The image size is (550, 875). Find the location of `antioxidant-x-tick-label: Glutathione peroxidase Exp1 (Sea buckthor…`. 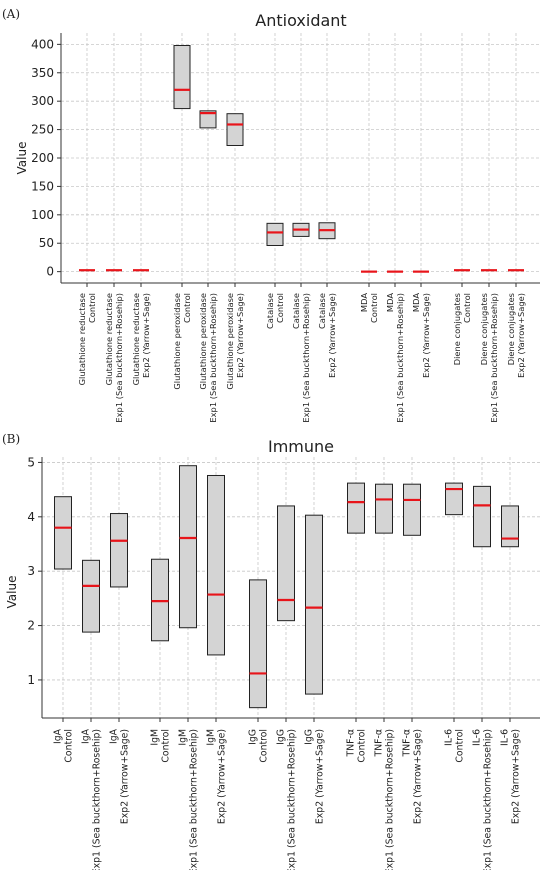

antioxidant-x-tick-label: Glutathione peroxidase Exp1 (Sea buckthor… is located at coordinates (208, 358).